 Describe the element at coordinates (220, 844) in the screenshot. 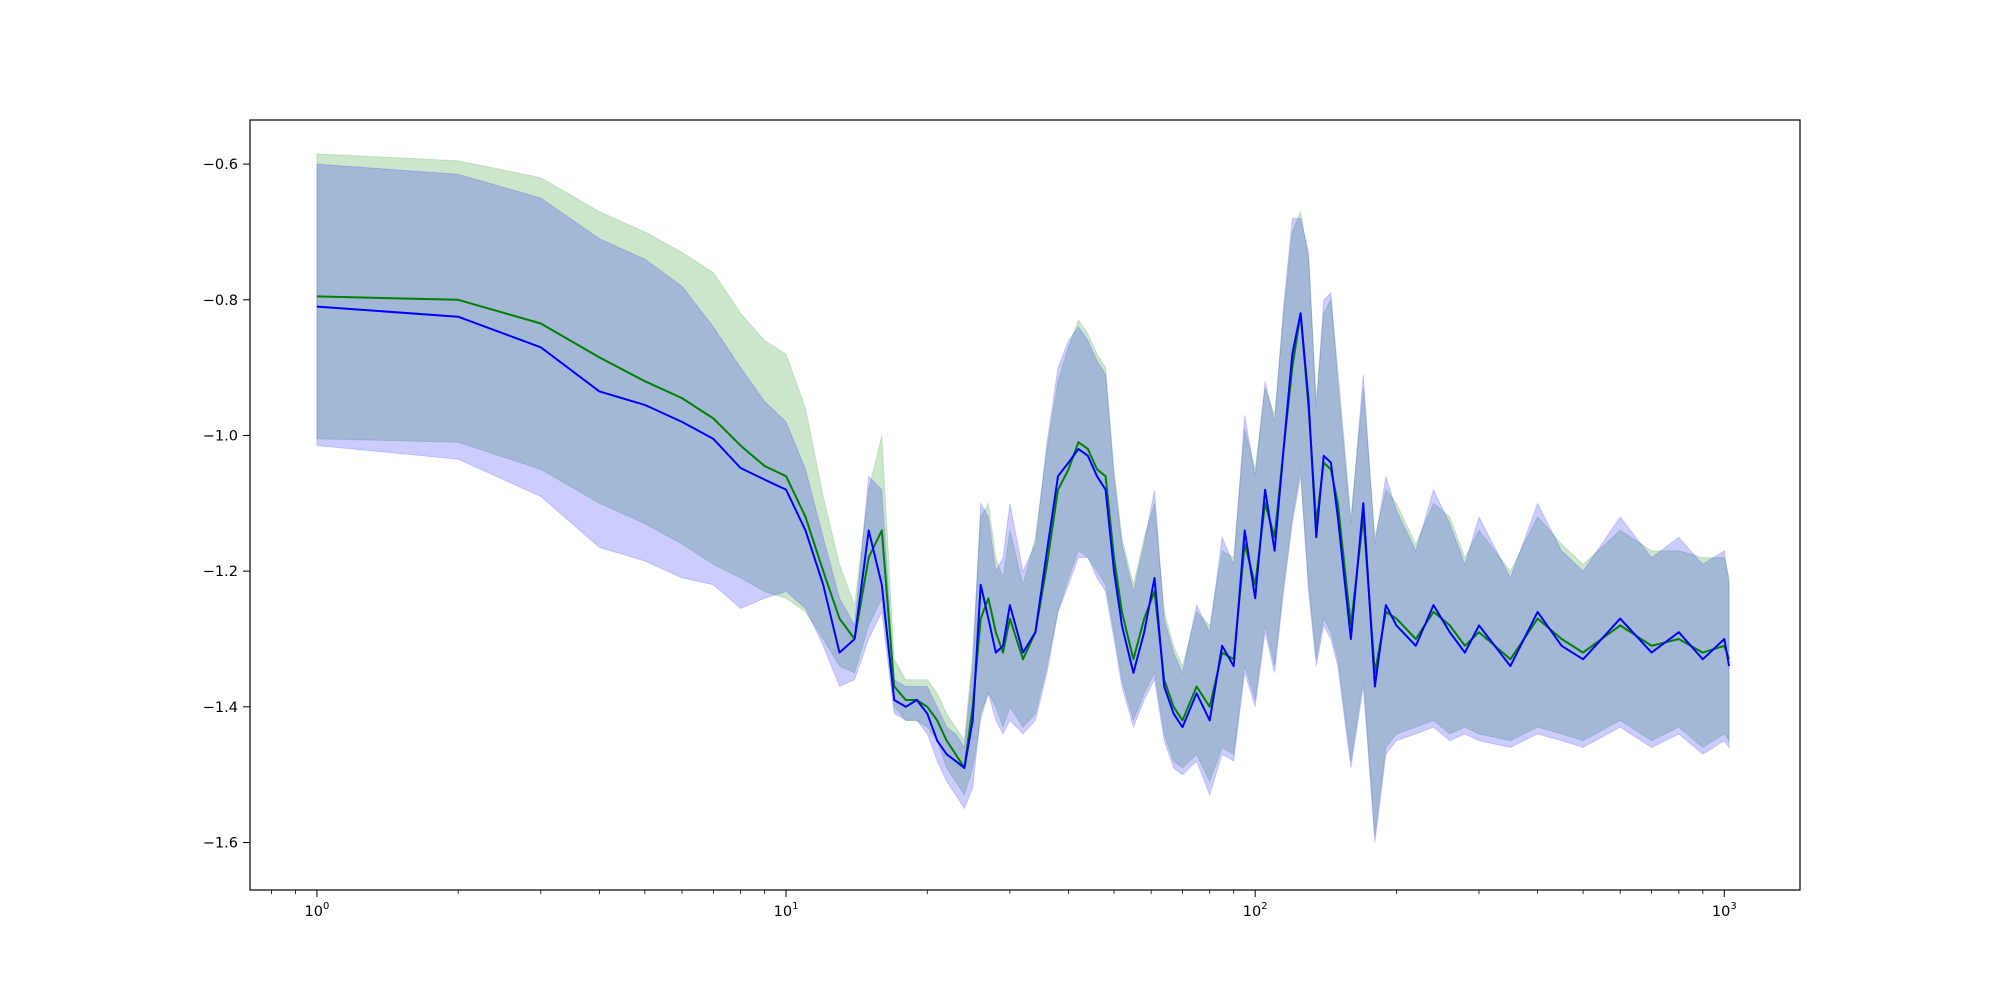

I see `y-tick-label: −1.6` at that location.